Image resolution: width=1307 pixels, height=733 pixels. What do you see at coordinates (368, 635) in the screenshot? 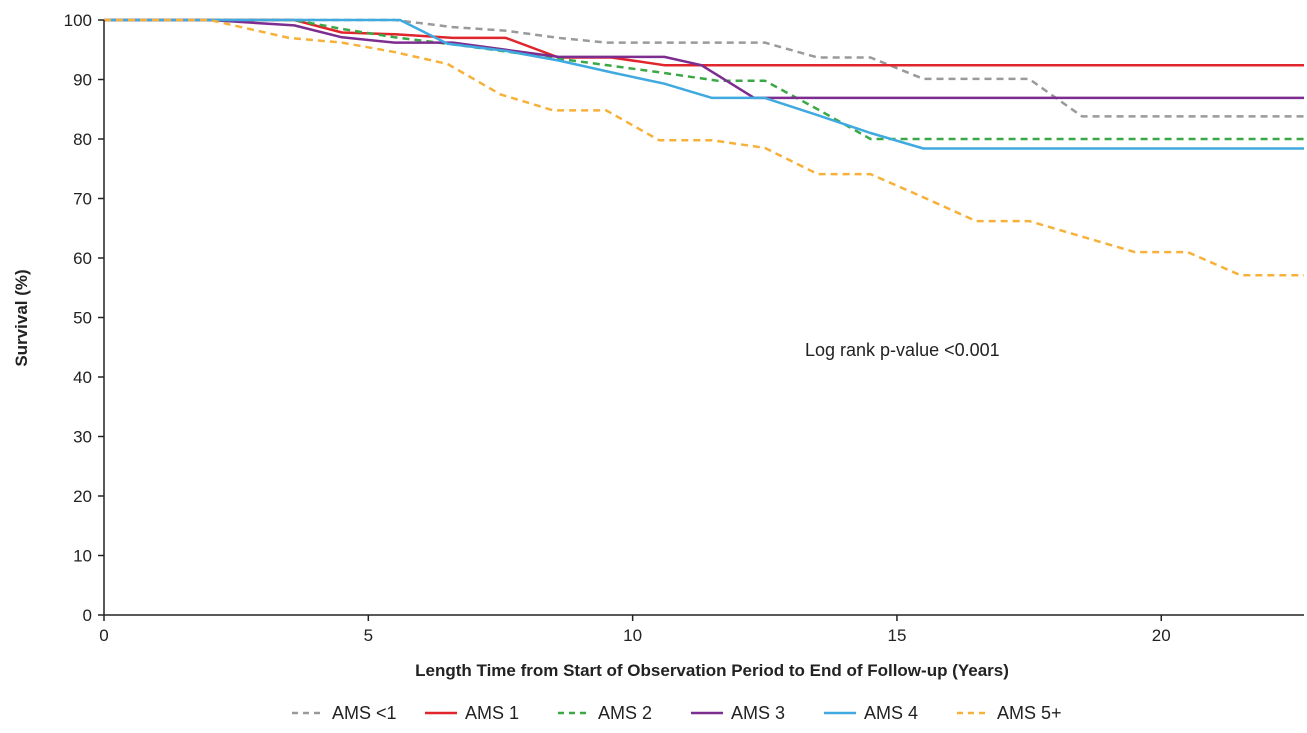
I see `x-tick-label: 5` at bounding box center [368, 635].